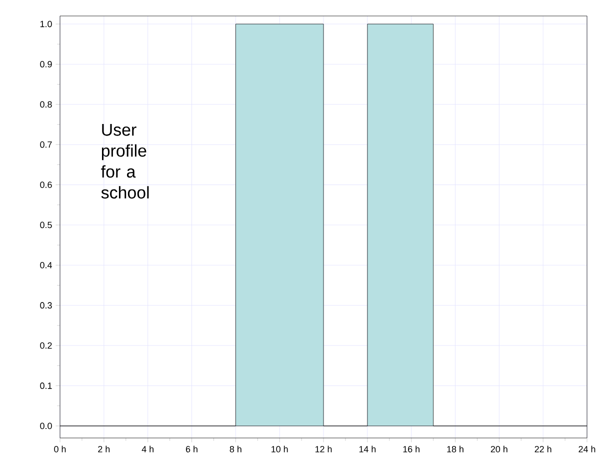 The image size is (610, 466). What do you see at coordinates (60, 449) in the screenshot?
I see `x-tick-label: 0 h` at bounding box center [60, 449].